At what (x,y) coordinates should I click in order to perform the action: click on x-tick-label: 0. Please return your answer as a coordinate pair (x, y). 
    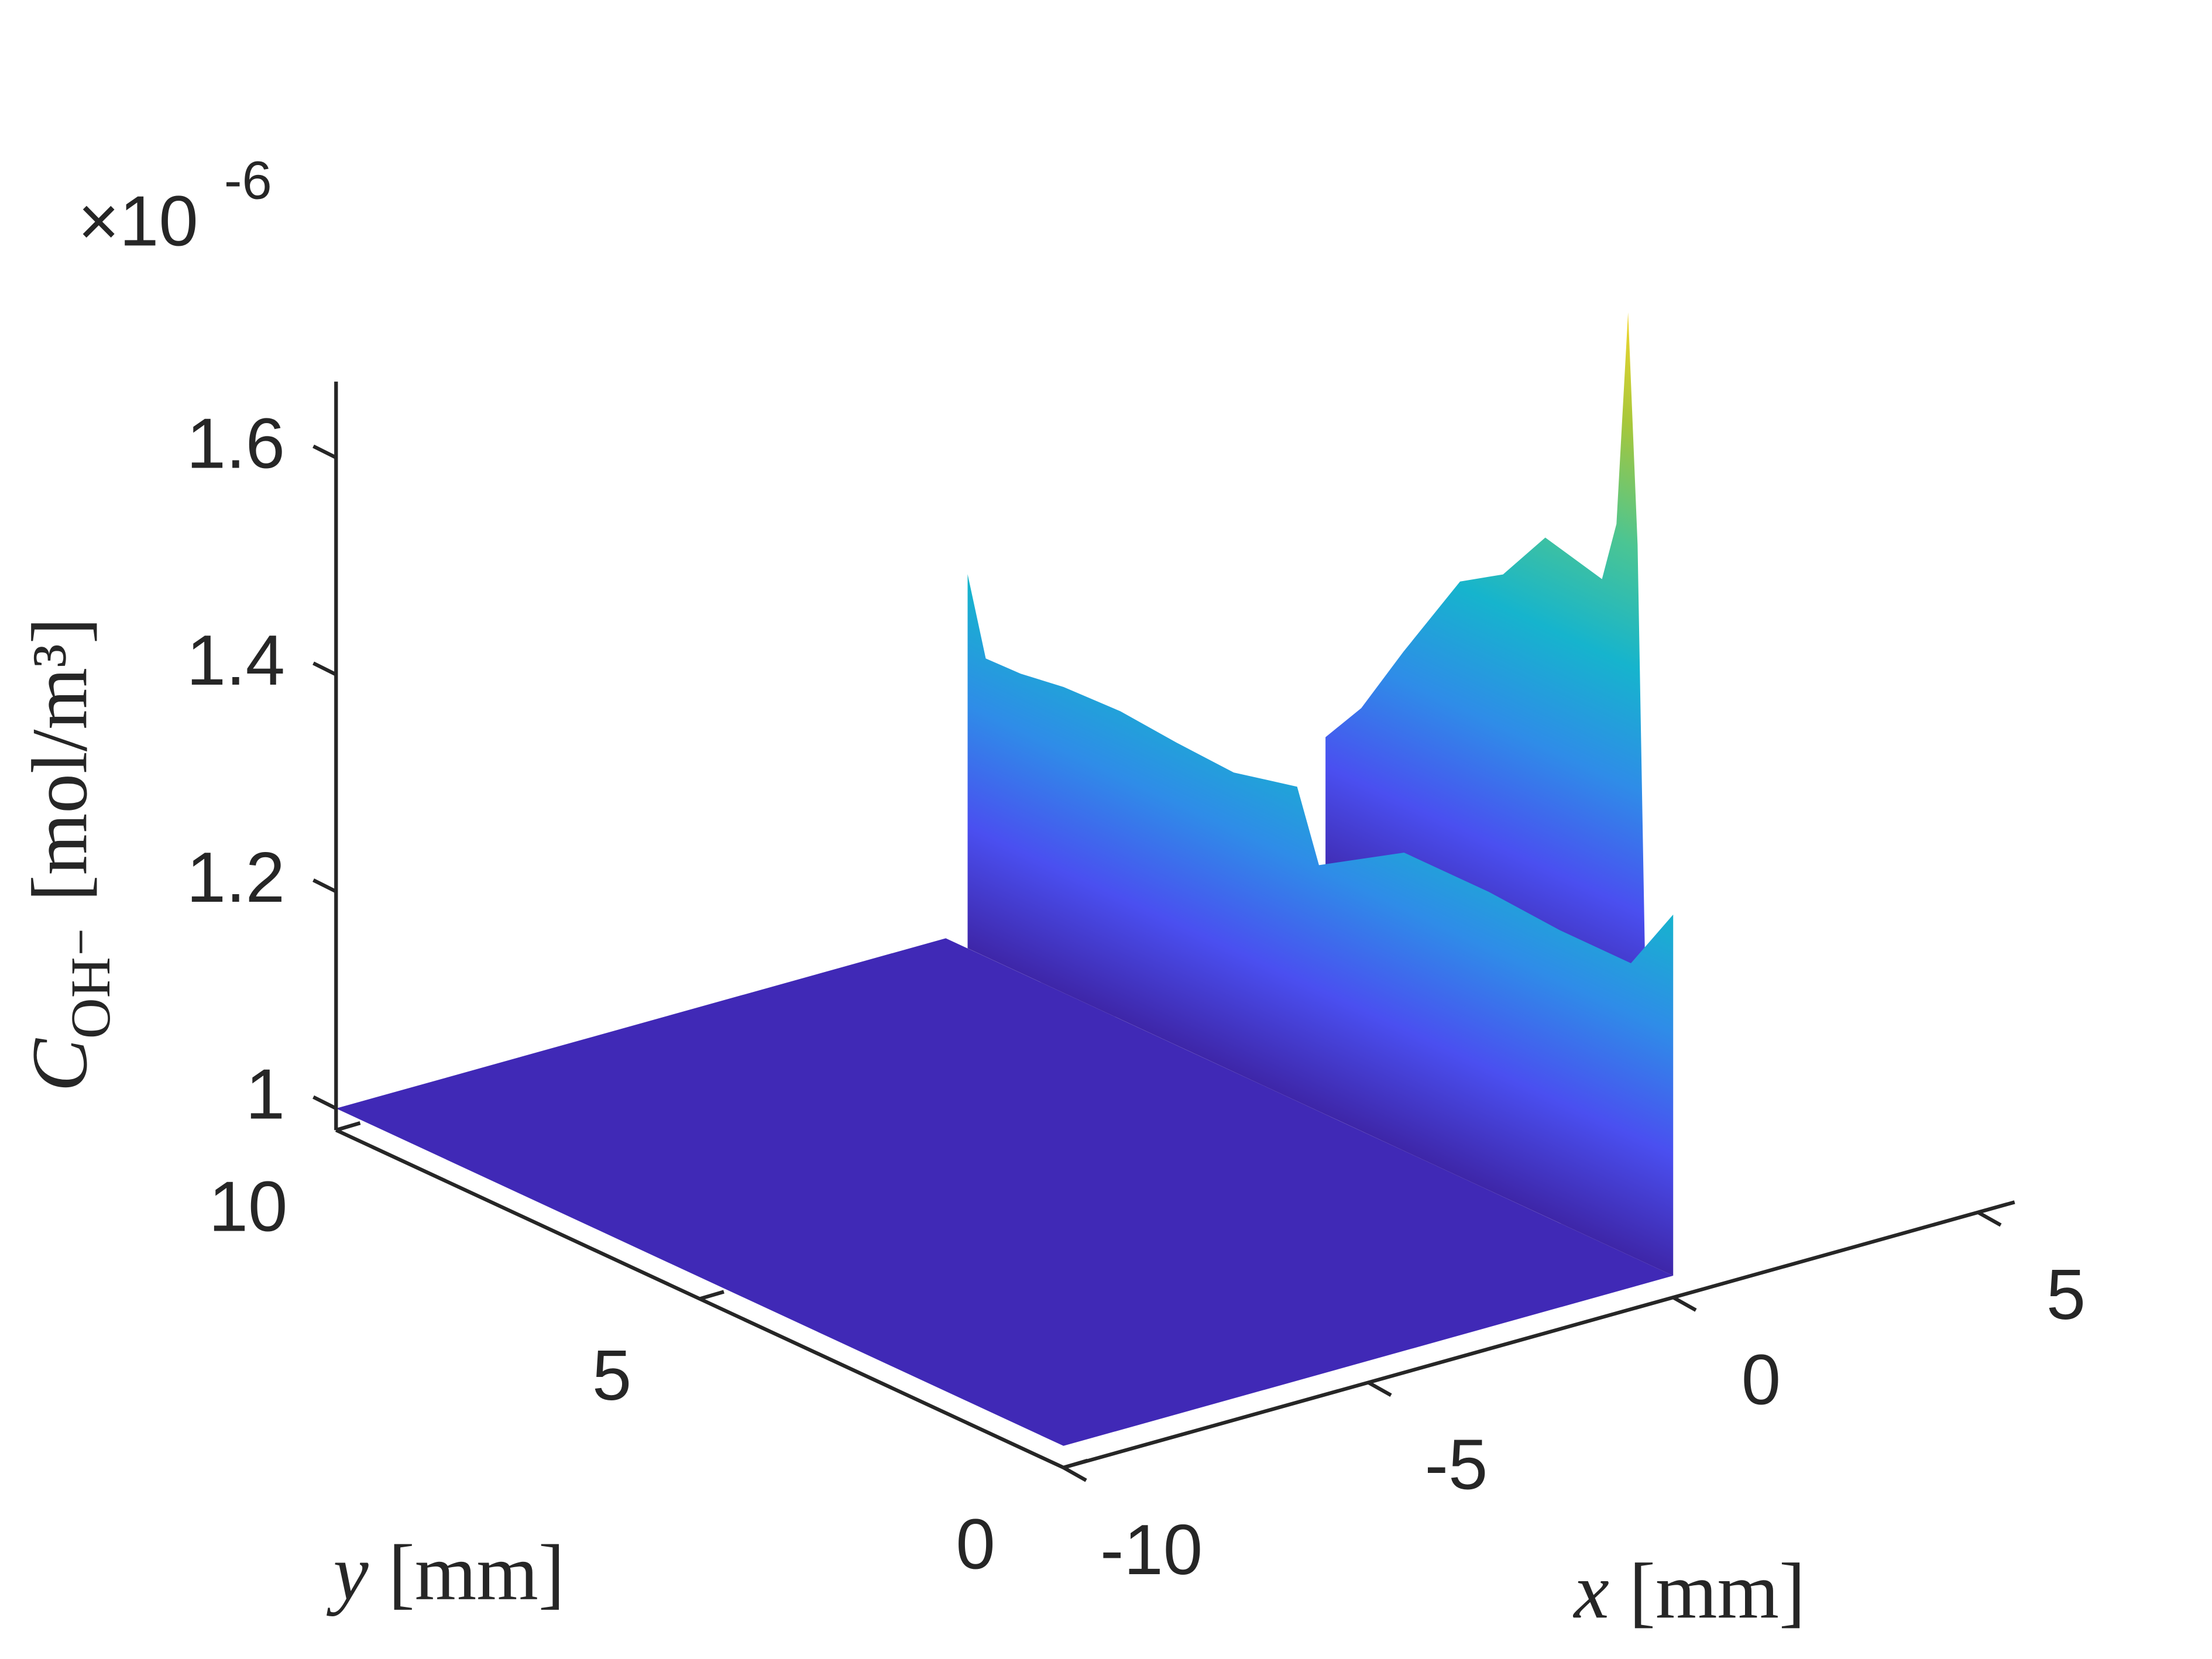
    Looking at the image, I should click on (1761, 1379).